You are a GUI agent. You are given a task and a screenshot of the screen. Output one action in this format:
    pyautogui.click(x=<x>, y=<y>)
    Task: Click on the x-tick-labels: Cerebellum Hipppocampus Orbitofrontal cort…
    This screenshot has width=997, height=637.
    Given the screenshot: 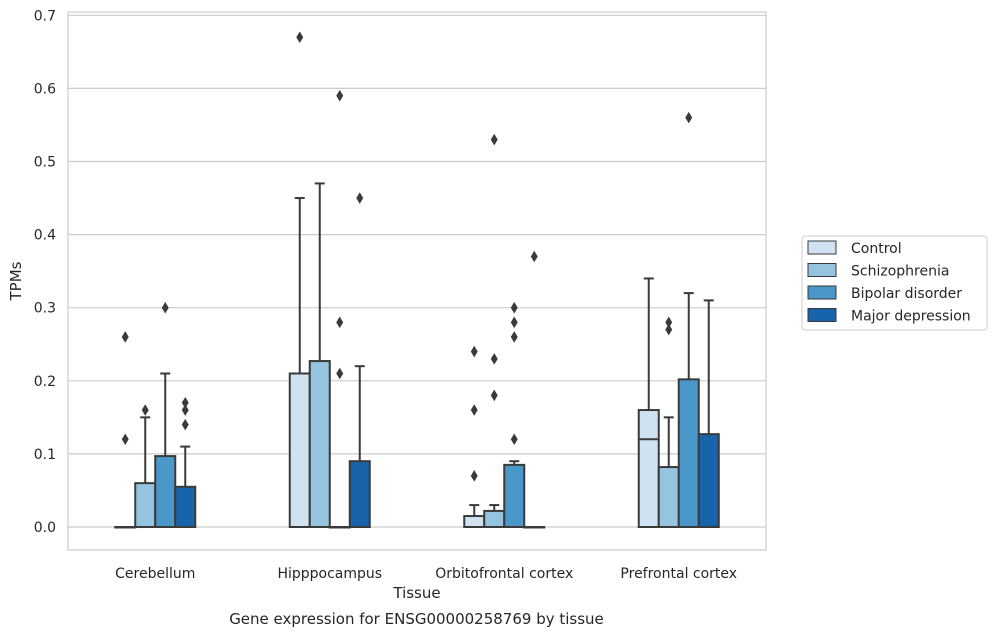 What is the action you would take?
    pyautogui.click(x=426, y=574)
    